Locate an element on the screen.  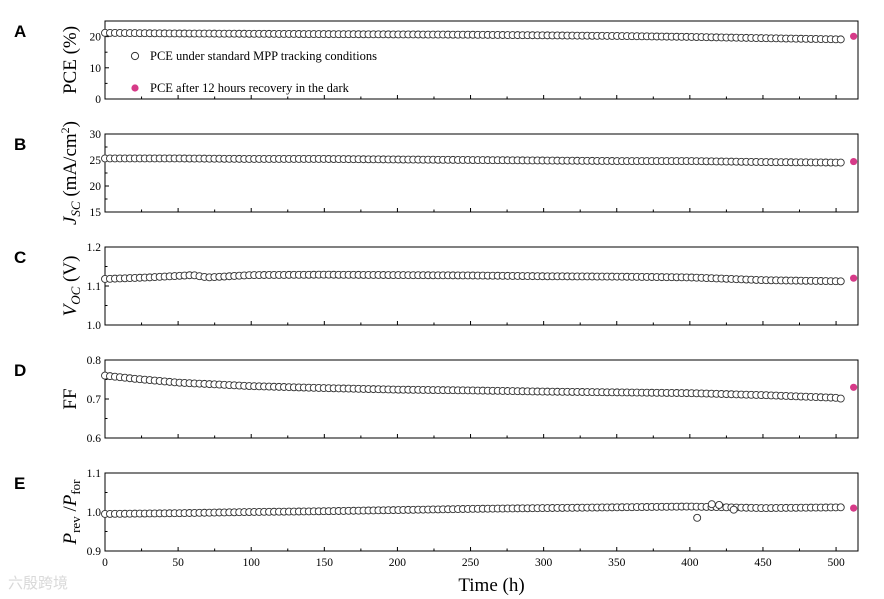
panel-c: C 1.0 1.1 1.2 VOC (V) is located at coordinates (436, 287).